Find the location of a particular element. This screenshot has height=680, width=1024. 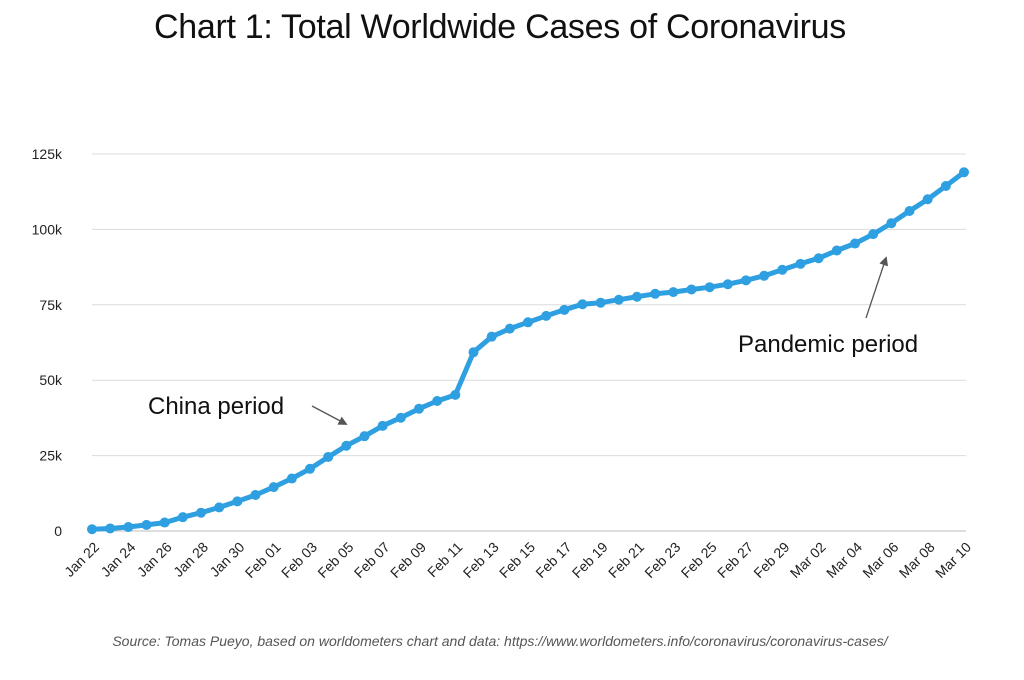

x-tick-label: Mar 10 is located at coordinates (953, 560).